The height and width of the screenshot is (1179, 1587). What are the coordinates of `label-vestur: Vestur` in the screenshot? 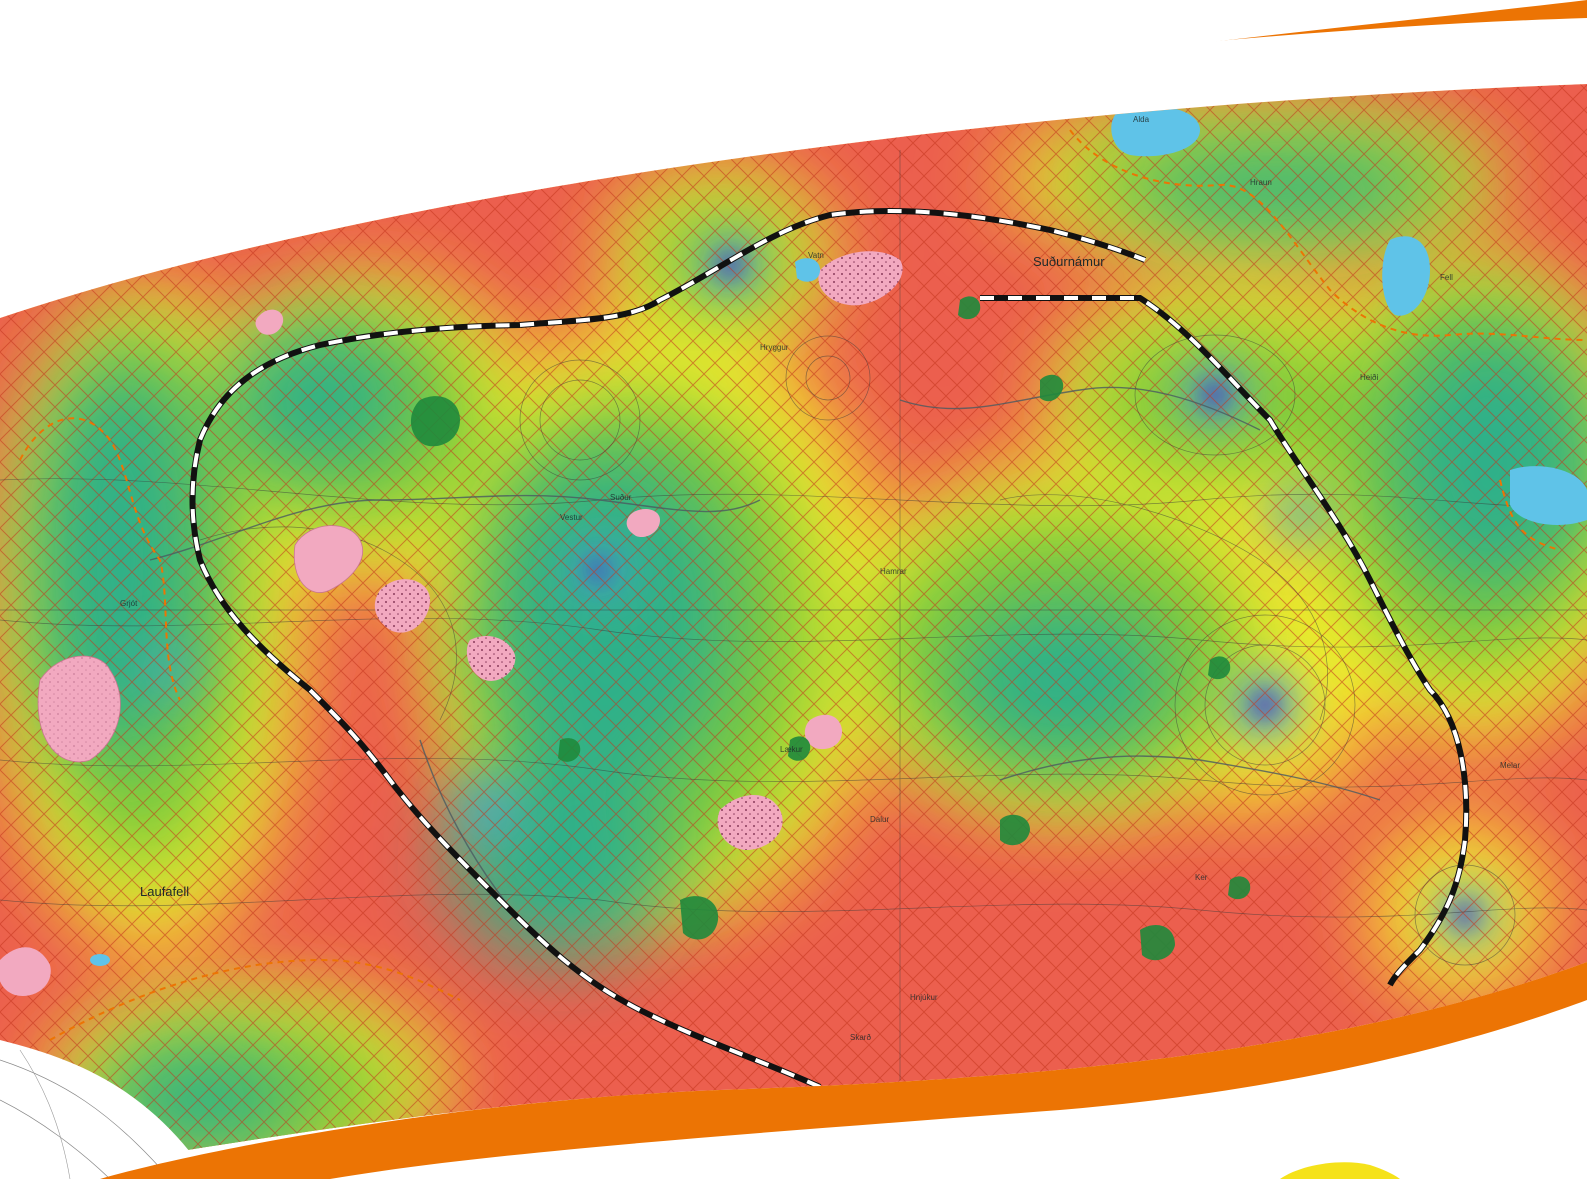 It's located at (571, 517).